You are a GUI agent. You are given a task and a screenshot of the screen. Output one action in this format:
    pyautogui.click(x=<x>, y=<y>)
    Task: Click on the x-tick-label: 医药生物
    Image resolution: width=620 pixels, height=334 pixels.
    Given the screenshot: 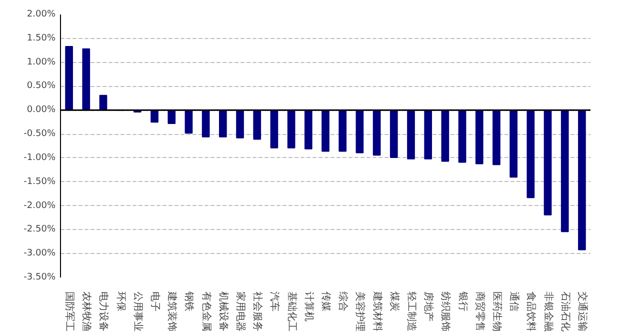 What is the action you would take?
    pyautogui.click(x=496, y=312)
    